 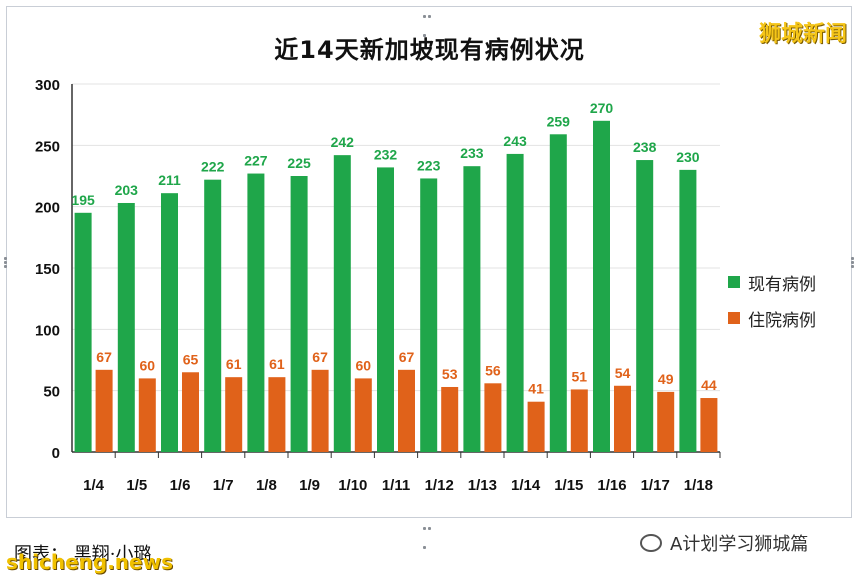 I want to click on data-label-current: 203, so click(x=127, y=190).